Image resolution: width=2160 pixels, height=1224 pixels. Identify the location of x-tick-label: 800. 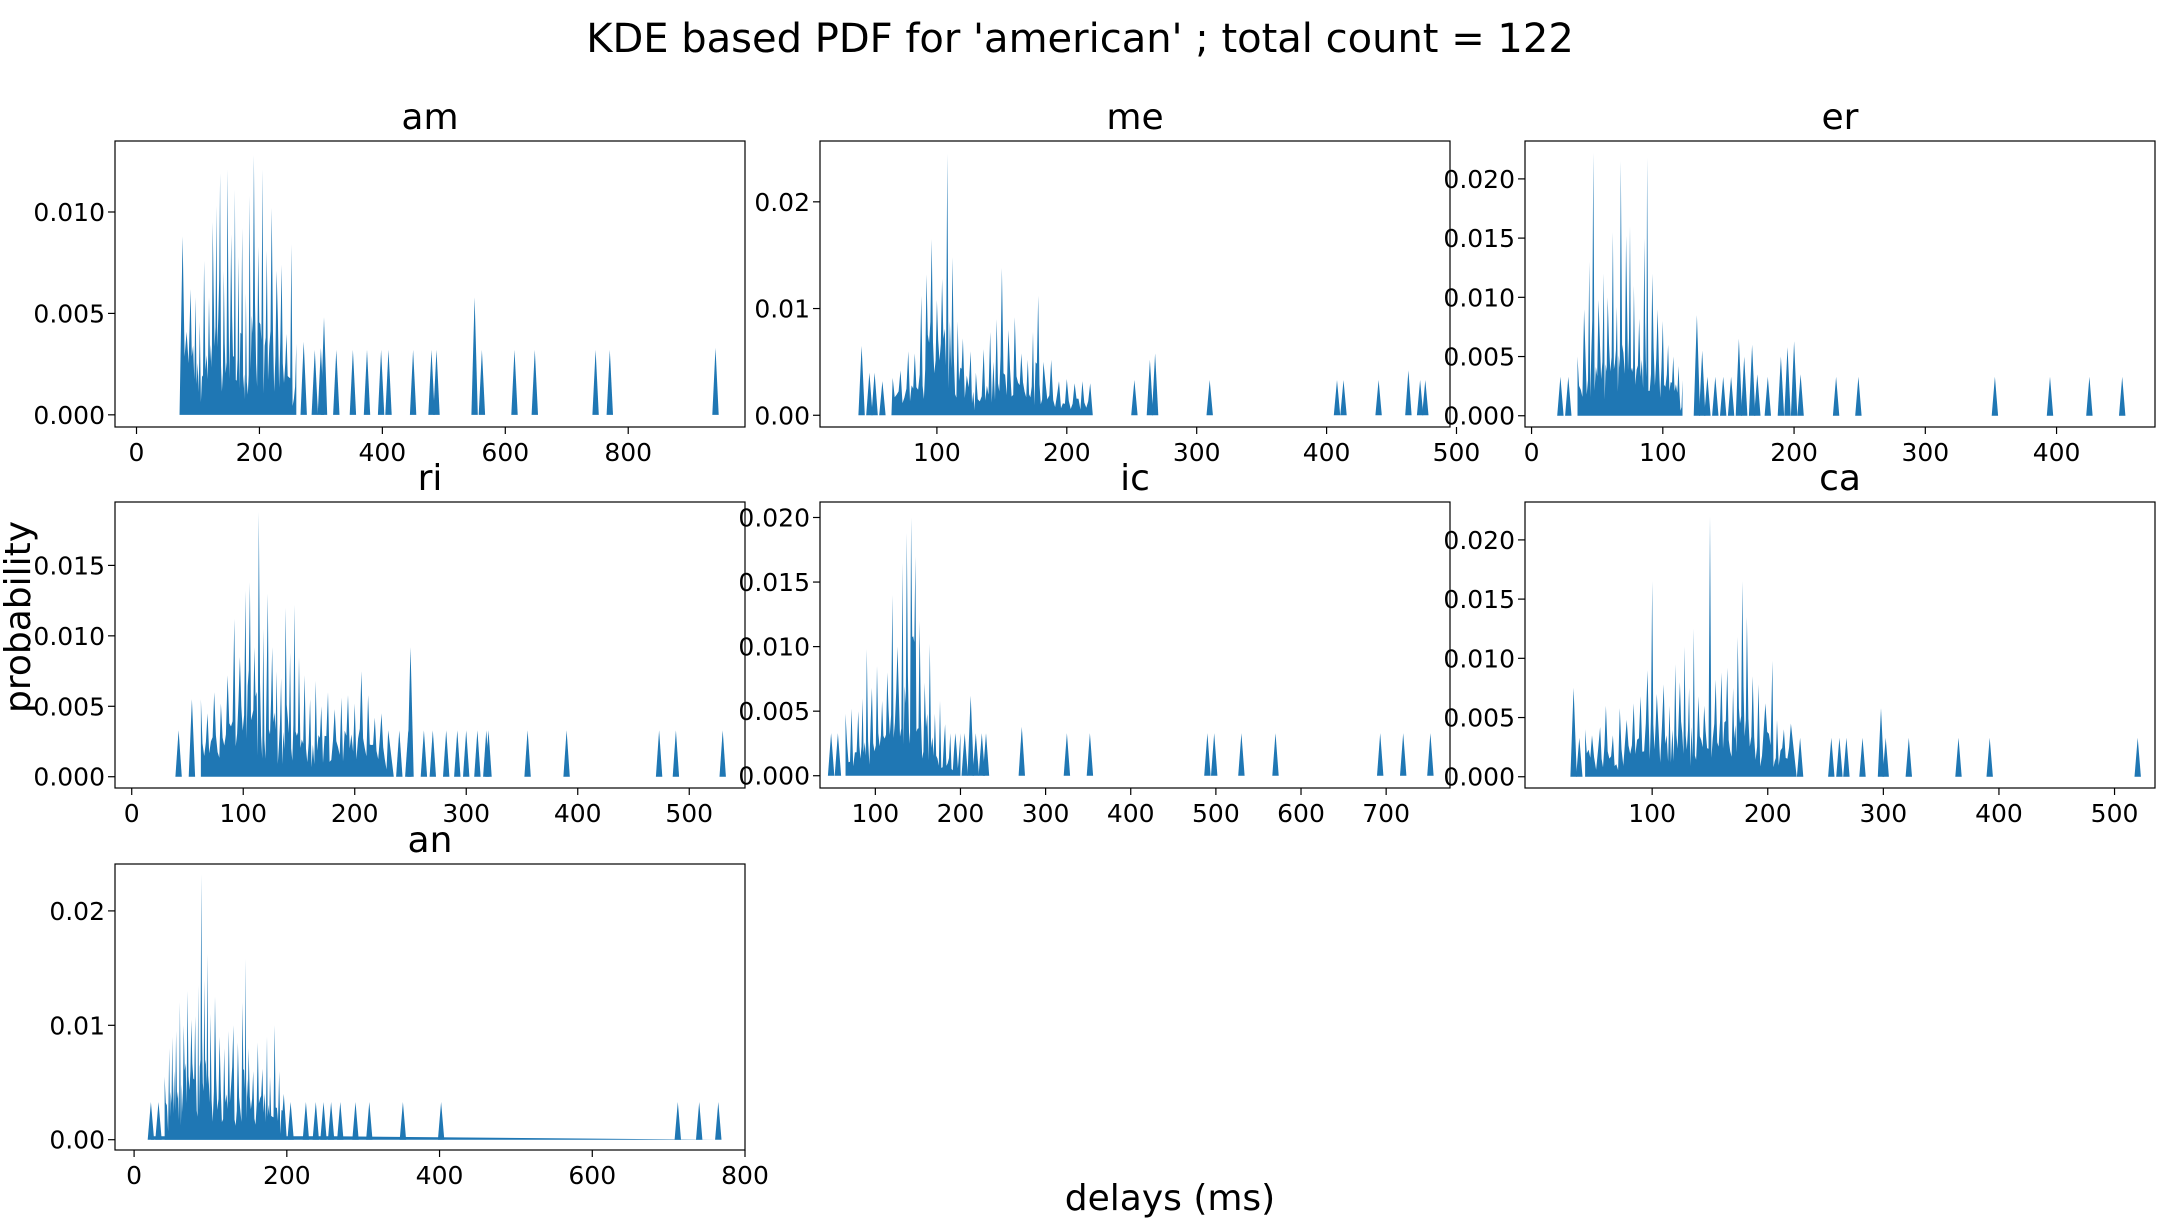
(628, 452).